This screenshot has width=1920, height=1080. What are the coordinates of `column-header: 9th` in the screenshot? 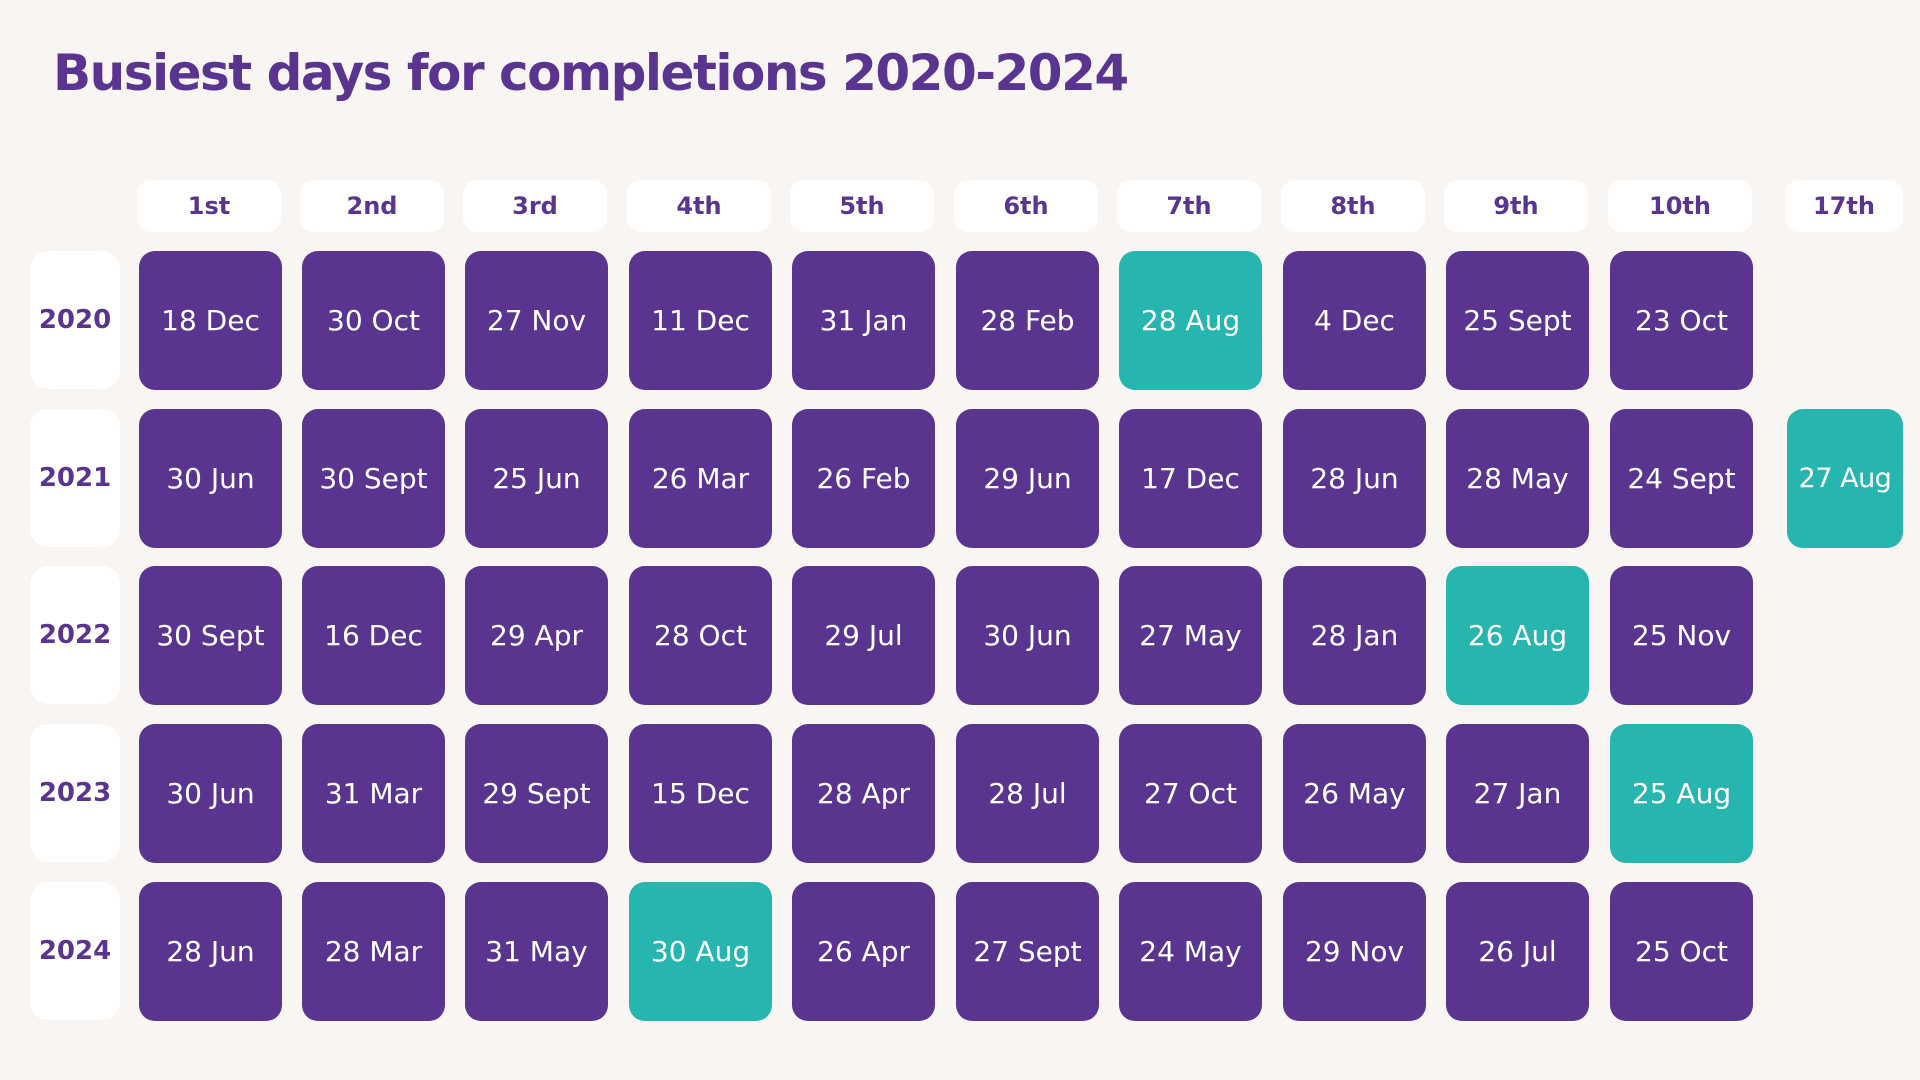 It's located at (1516, 206).